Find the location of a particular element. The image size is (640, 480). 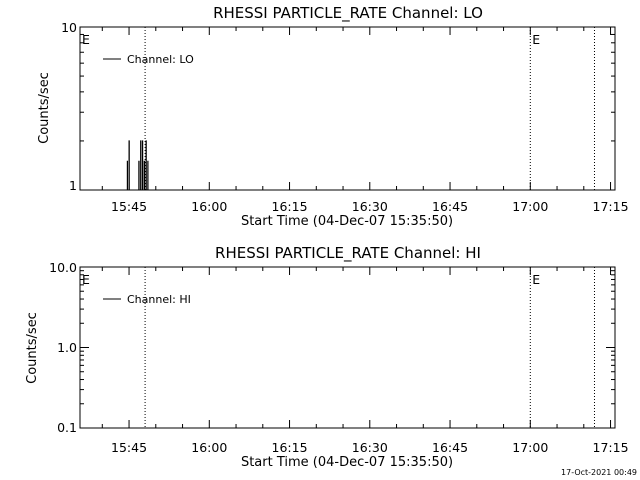

series-lo is located at coordinates (137, 165).